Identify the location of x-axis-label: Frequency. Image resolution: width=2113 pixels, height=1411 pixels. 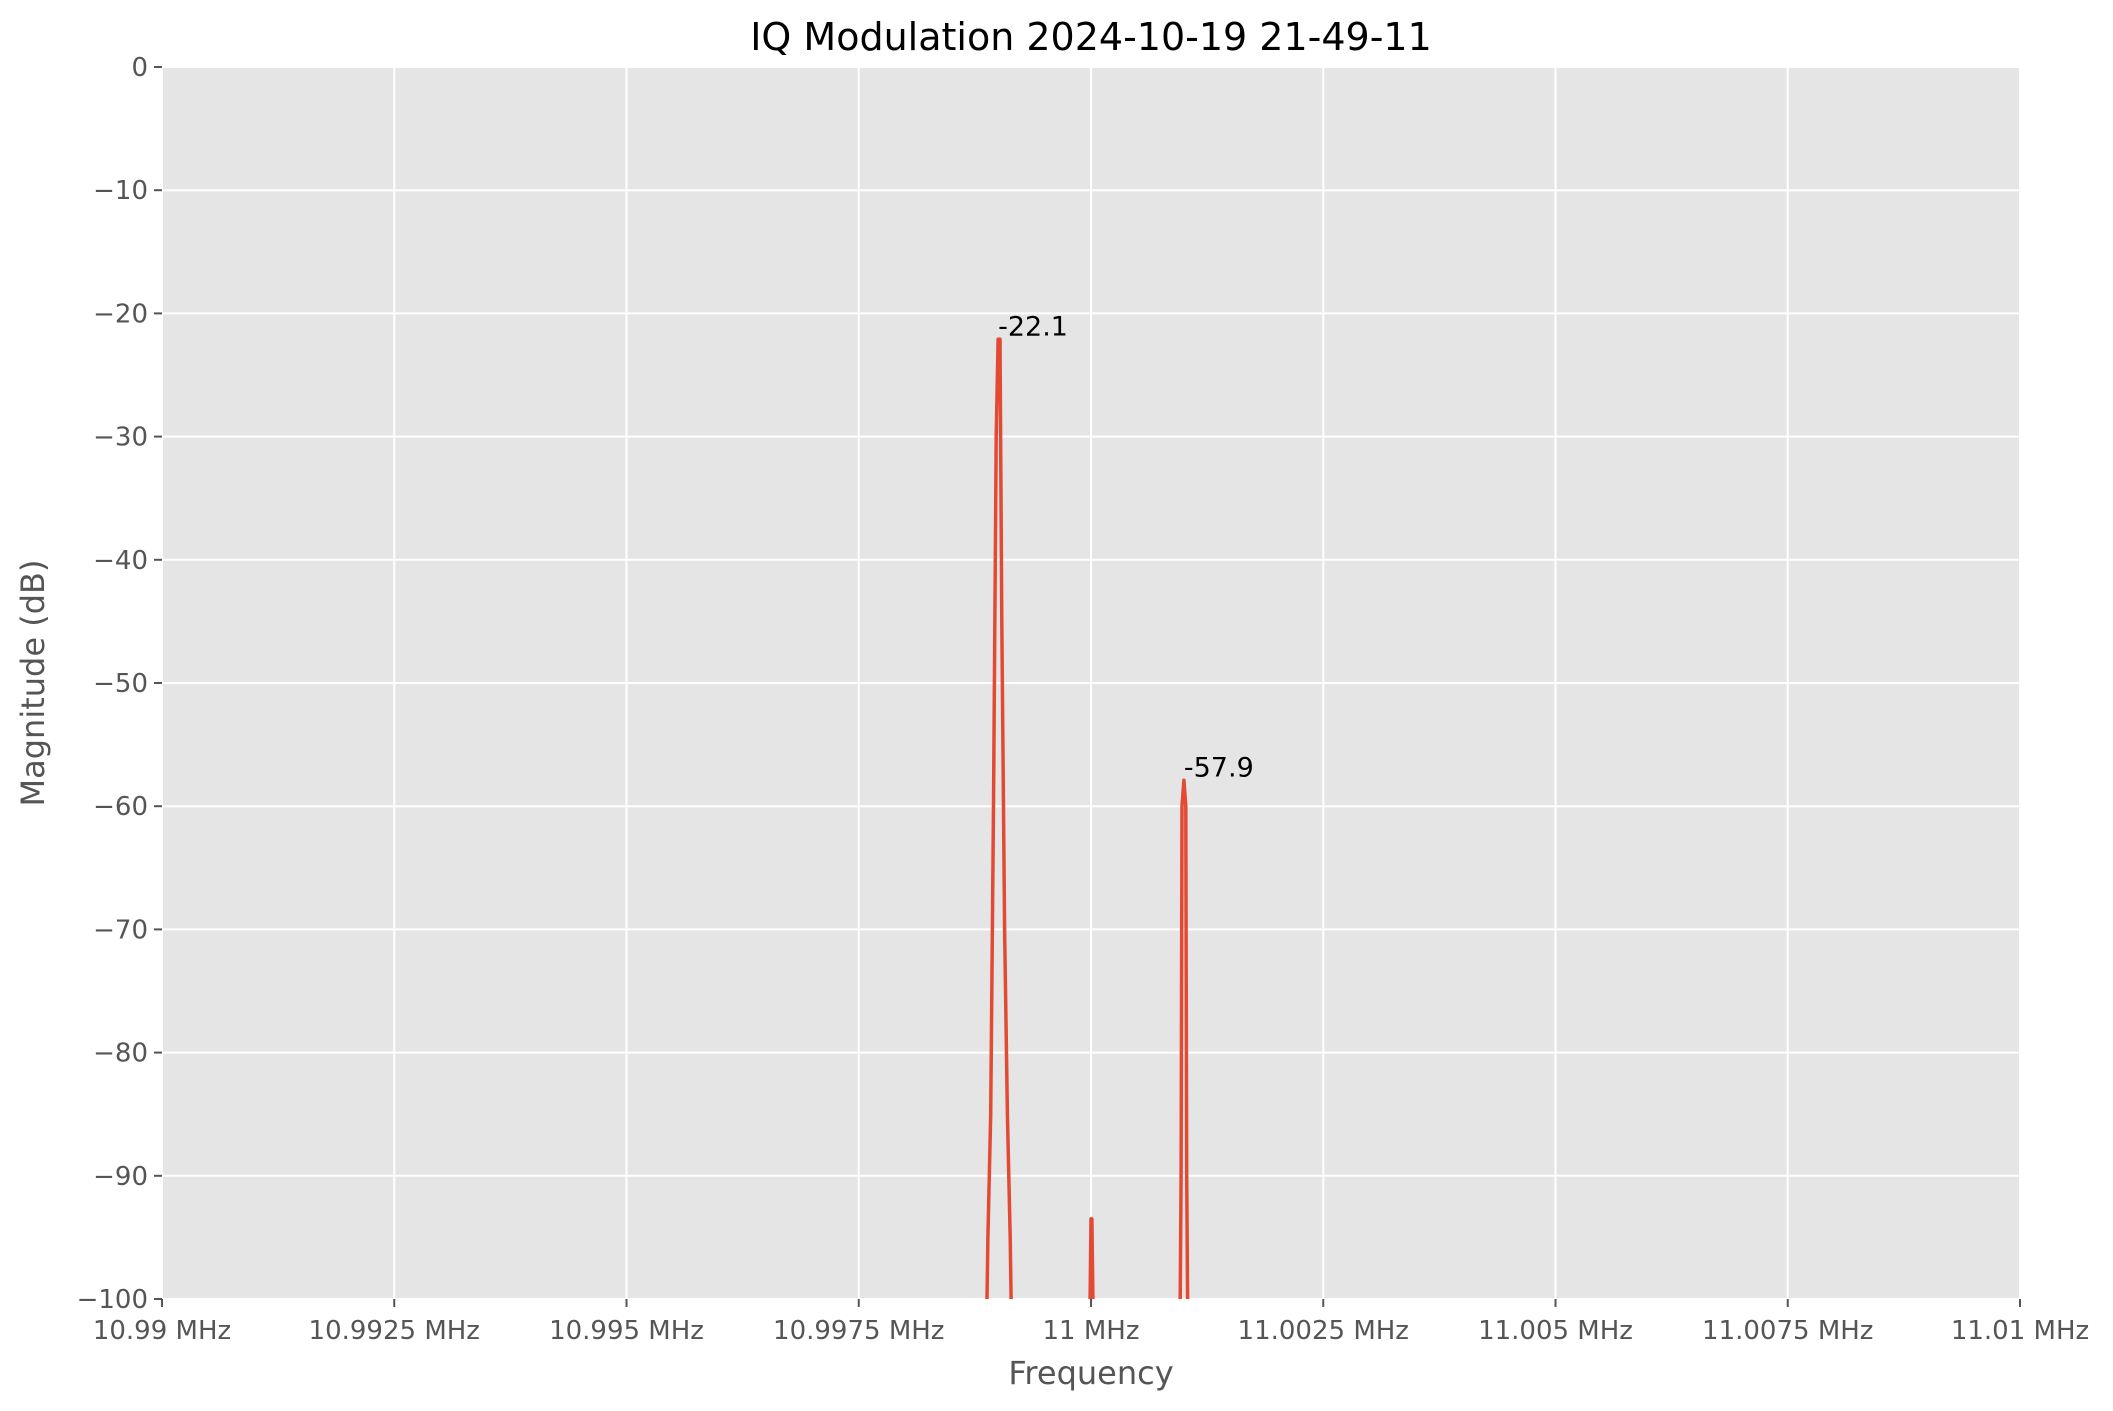
(1090, 1373).